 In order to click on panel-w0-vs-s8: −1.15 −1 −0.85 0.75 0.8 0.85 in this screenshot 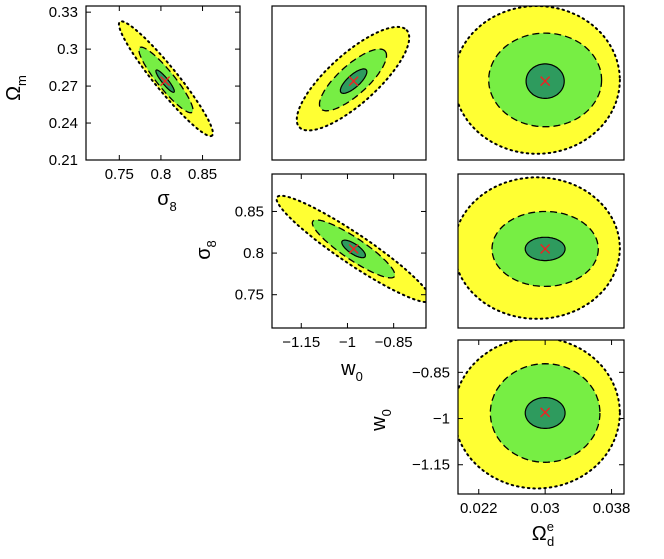, I will do `click(331, 262)`.